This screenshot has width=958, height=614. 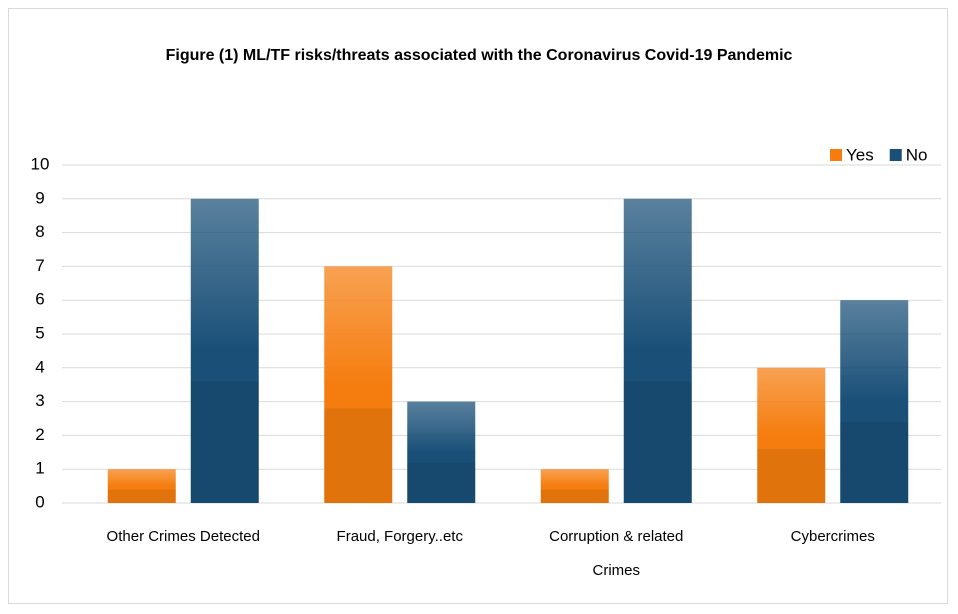 I want to click on y-tick-label: 2, so click(x=39, y=434).